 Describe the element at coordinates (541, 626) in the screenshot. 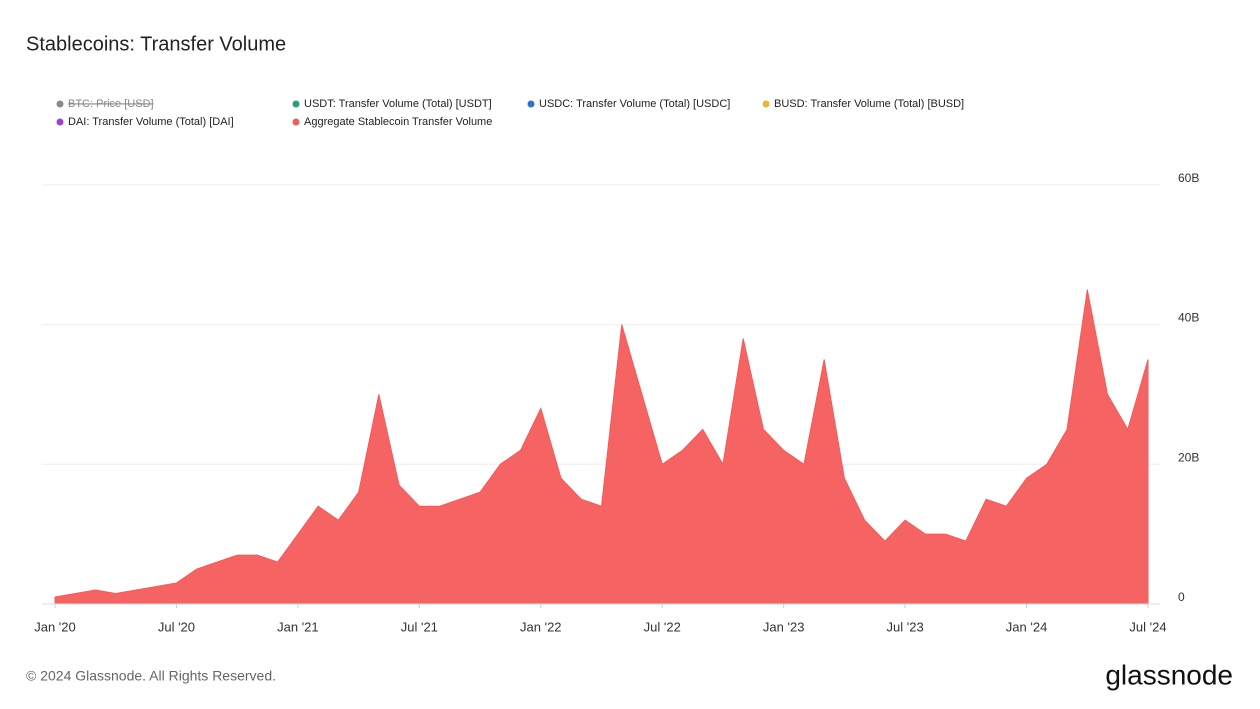

I see `x-tick-label: Jan '22` at that location.